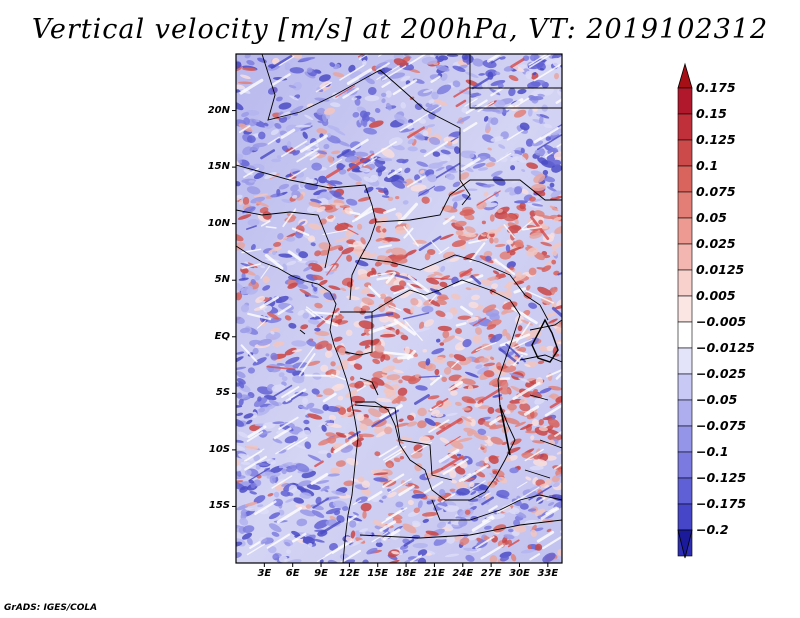  Describe the element at coordinates (378, 573) in the screenshot. I see `lon-label: 15E` at that location.